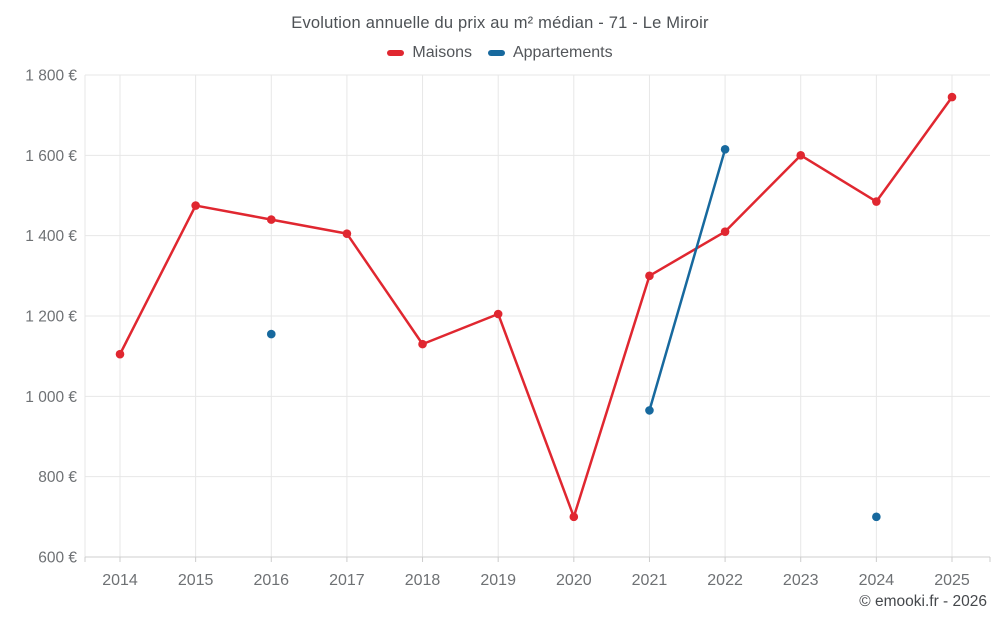 The image size is (1000, 625). What do you see at coordinates (649, 410) in the screenshot?
I see `data-point-appartements-2021` at bounding box center [649, 410].